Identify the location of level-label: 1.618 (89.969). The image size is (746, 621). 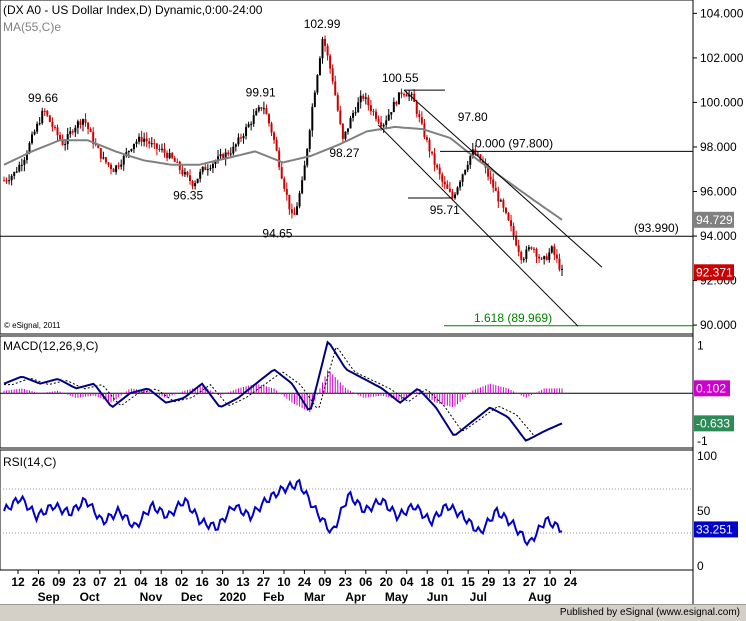
(513, 318).